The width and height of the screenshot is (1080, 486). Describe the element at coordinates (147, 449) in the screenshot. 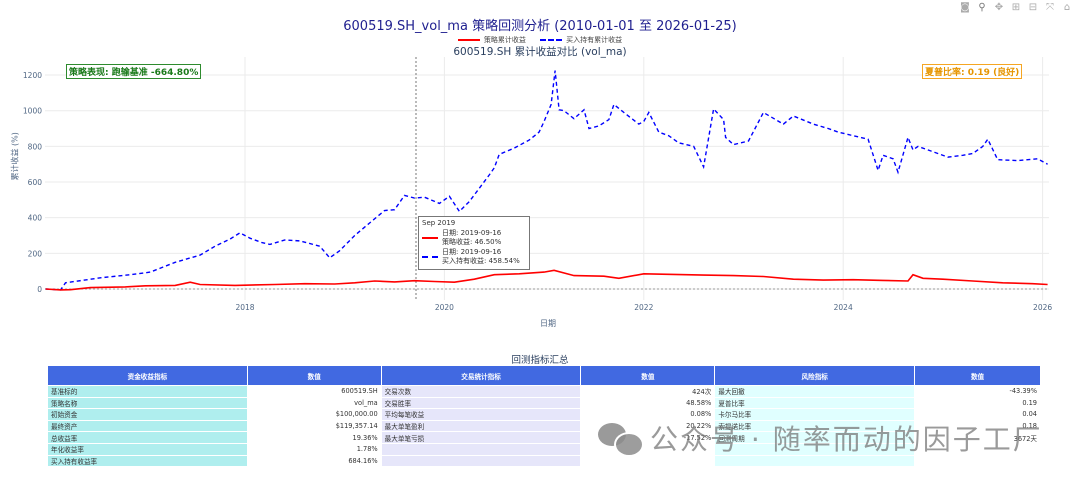

I see `metric-label: 年化收益率` at that location.